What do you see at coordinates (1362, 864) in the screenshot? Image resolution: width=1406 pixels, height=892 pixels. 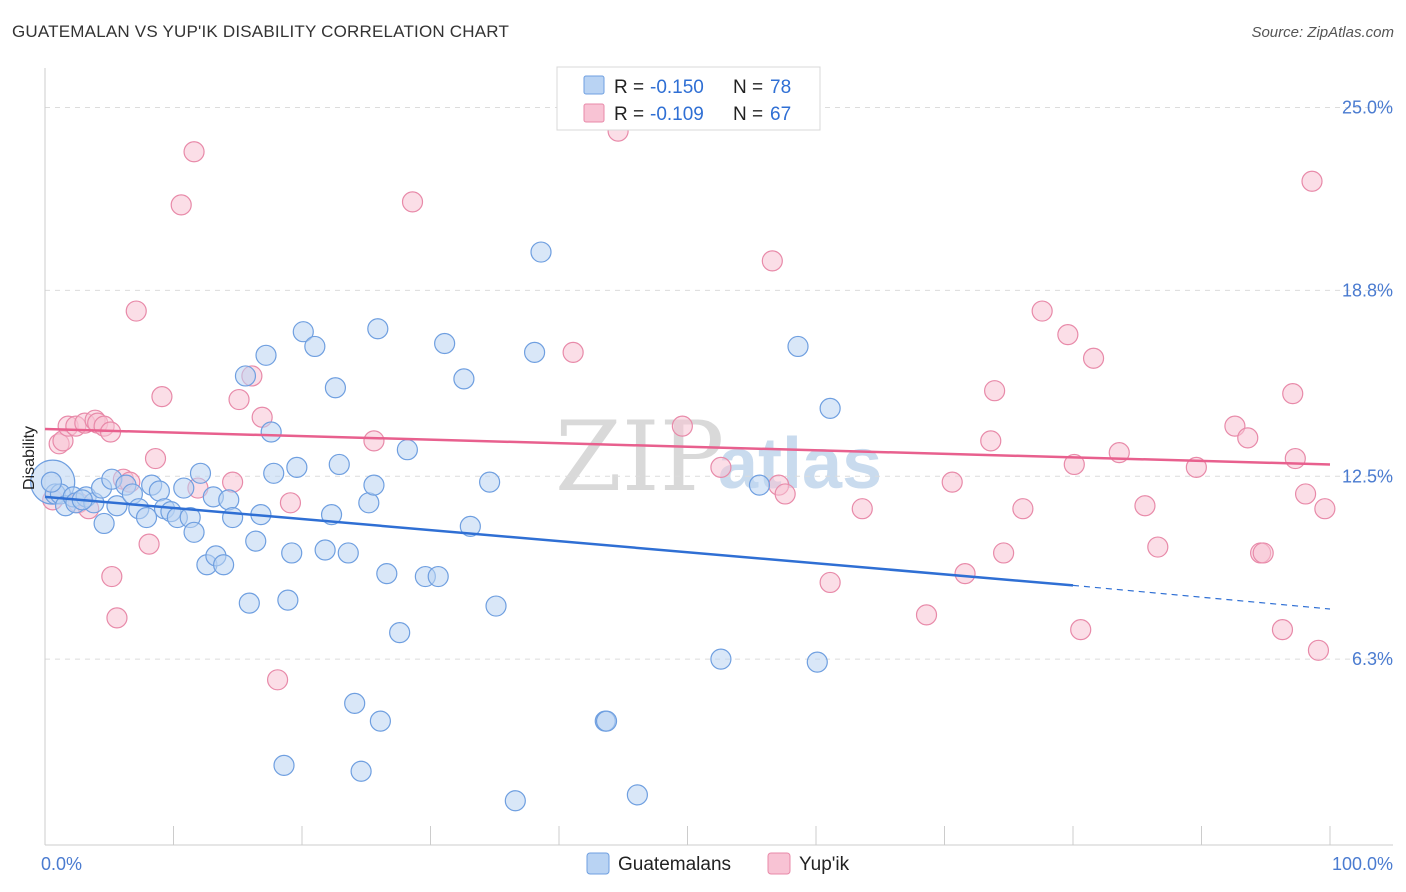 I see `x-tick-label-end: 100.0%` at bounding box center [1362, 864].